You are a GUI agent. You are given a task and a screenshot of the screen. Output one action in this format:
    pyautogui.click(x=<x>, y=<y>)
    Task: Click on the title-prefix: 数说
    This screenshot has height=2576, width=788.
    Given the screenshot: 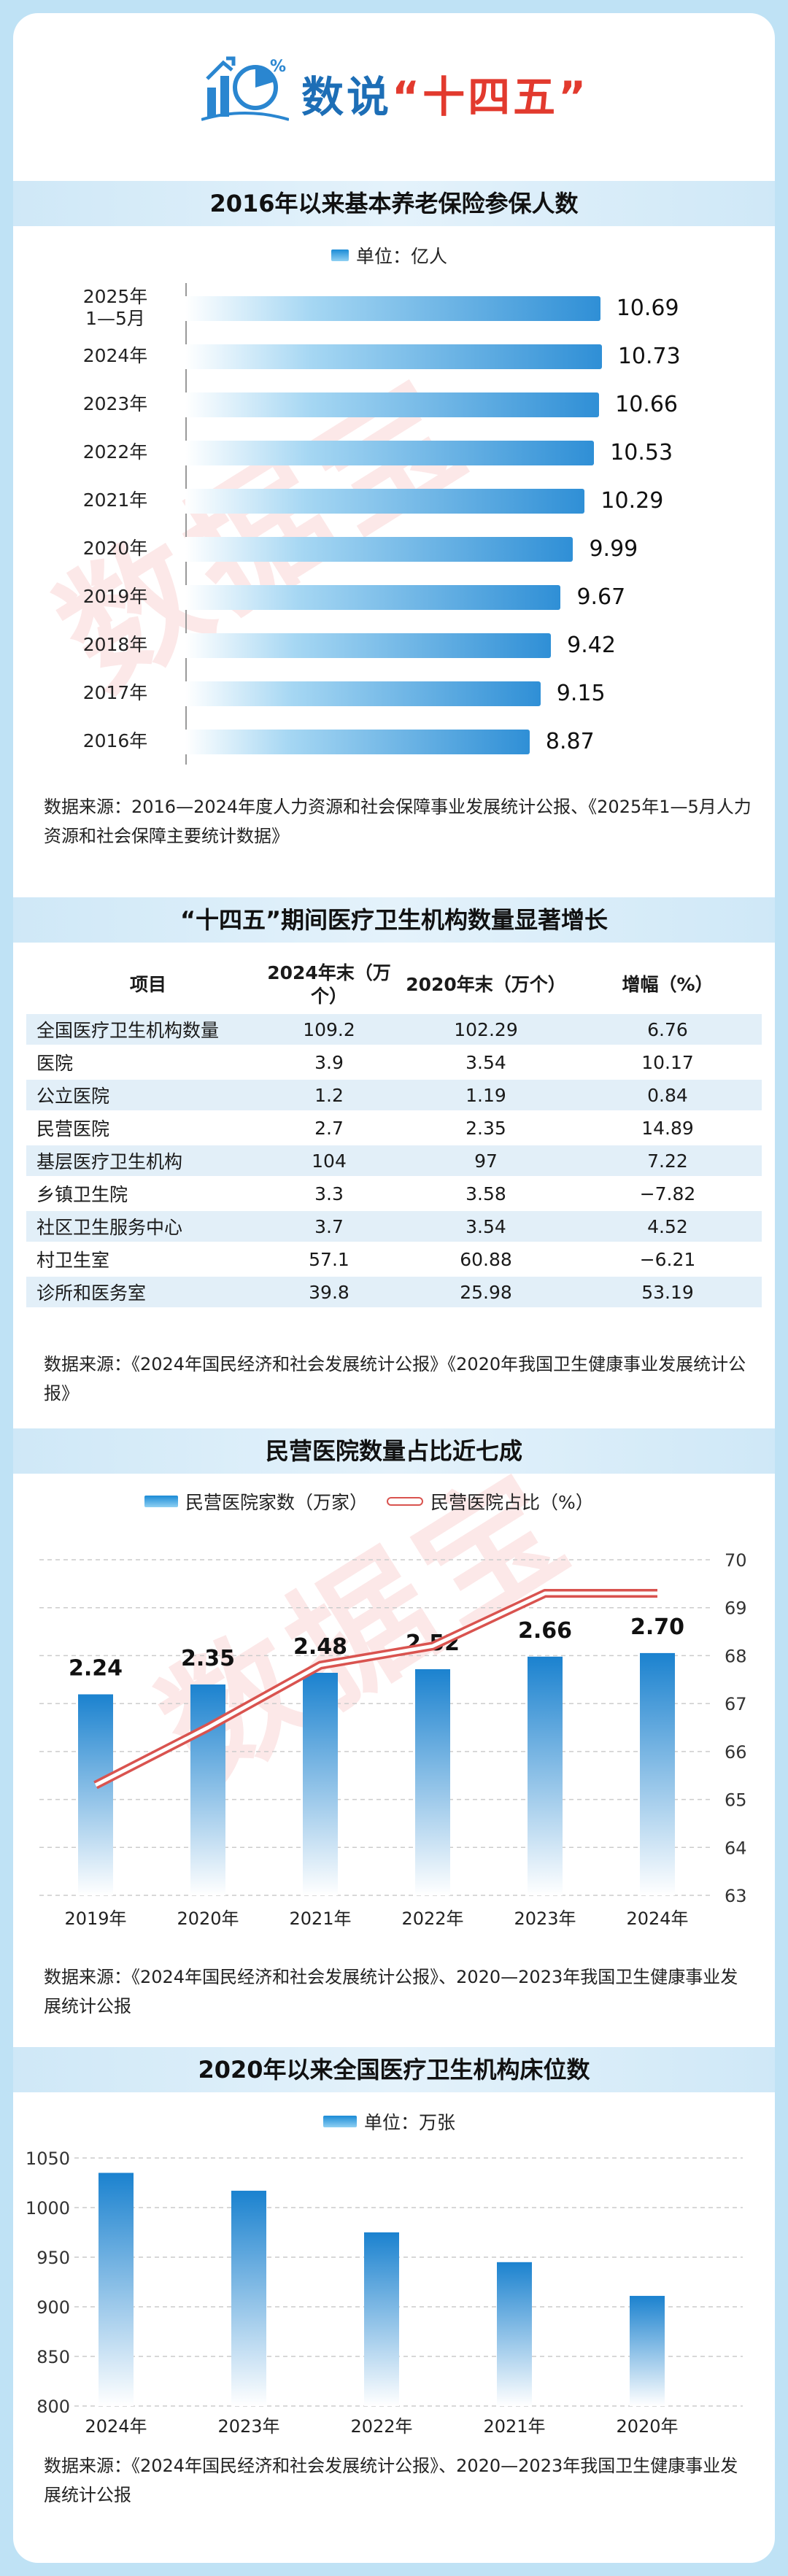 What is the action you would take?
    pyautogui.click(x=347, y=97)
    